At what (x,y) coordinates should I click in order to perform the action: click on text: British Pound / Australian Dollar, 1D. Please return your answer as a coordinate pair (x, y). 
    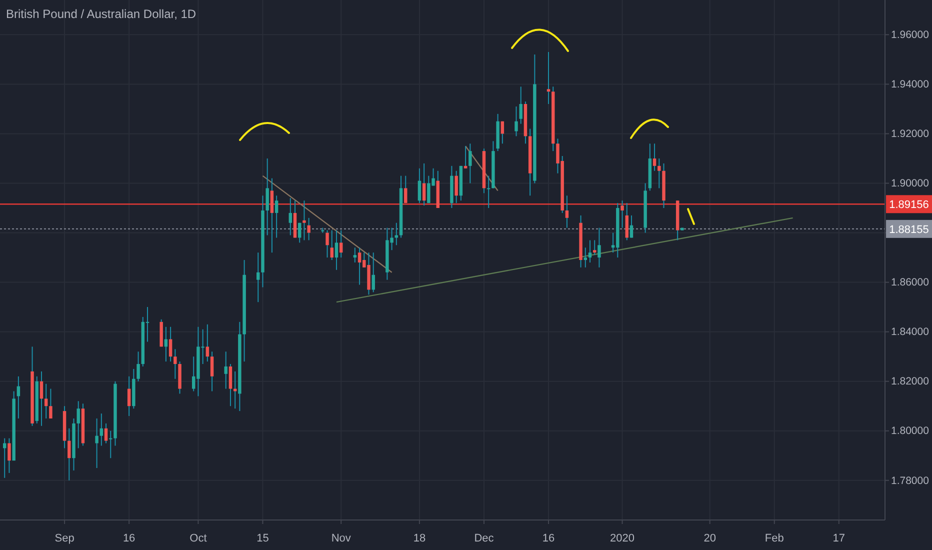
    Looking at the image, I should click on (101, 14).